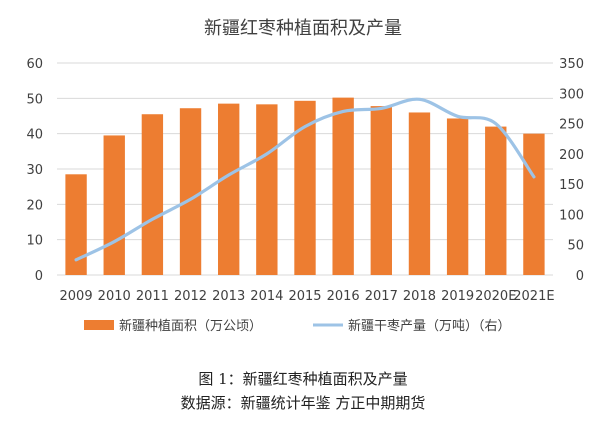 This screenshot has height=427, width=606. I want to click on x-tick-label: 2012, so click(190, 296).